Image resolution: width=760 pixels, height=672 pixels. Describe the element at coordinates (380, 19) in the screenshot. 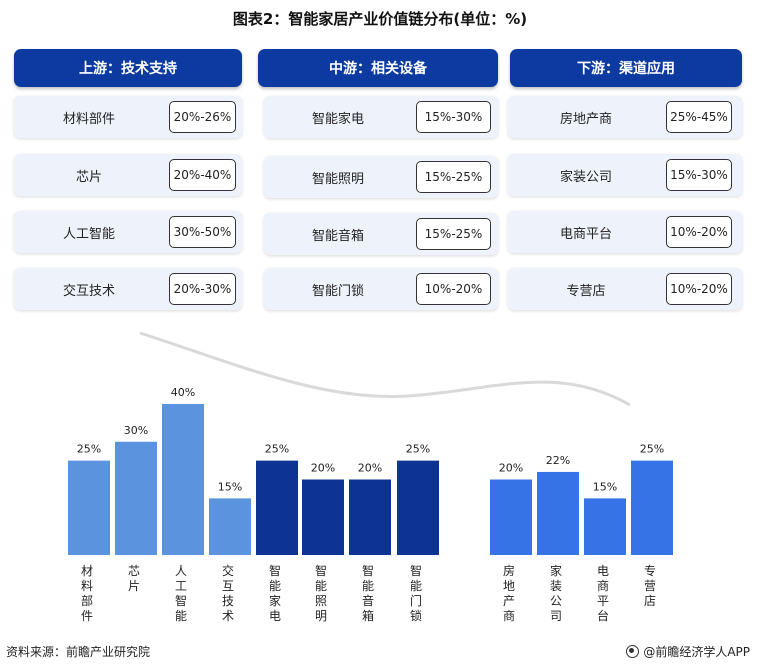

I see `chart-title: 图表2：智能家居产业价值链分布(单位：%)` at that location.